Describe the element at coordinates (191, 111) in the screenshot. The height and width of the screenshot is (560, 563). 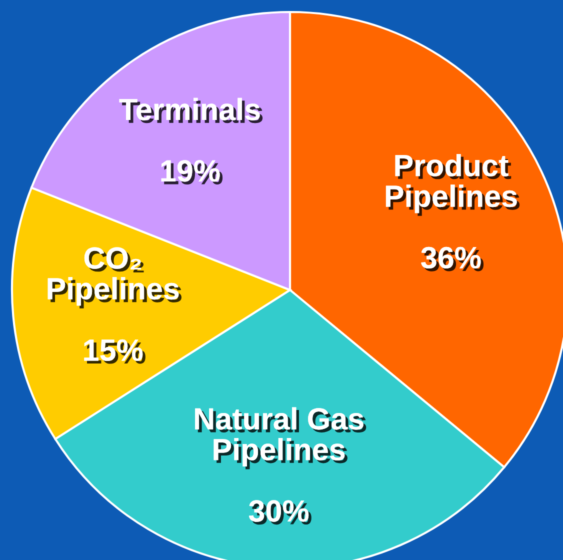
I see `slice-label: Terminals` at that location.